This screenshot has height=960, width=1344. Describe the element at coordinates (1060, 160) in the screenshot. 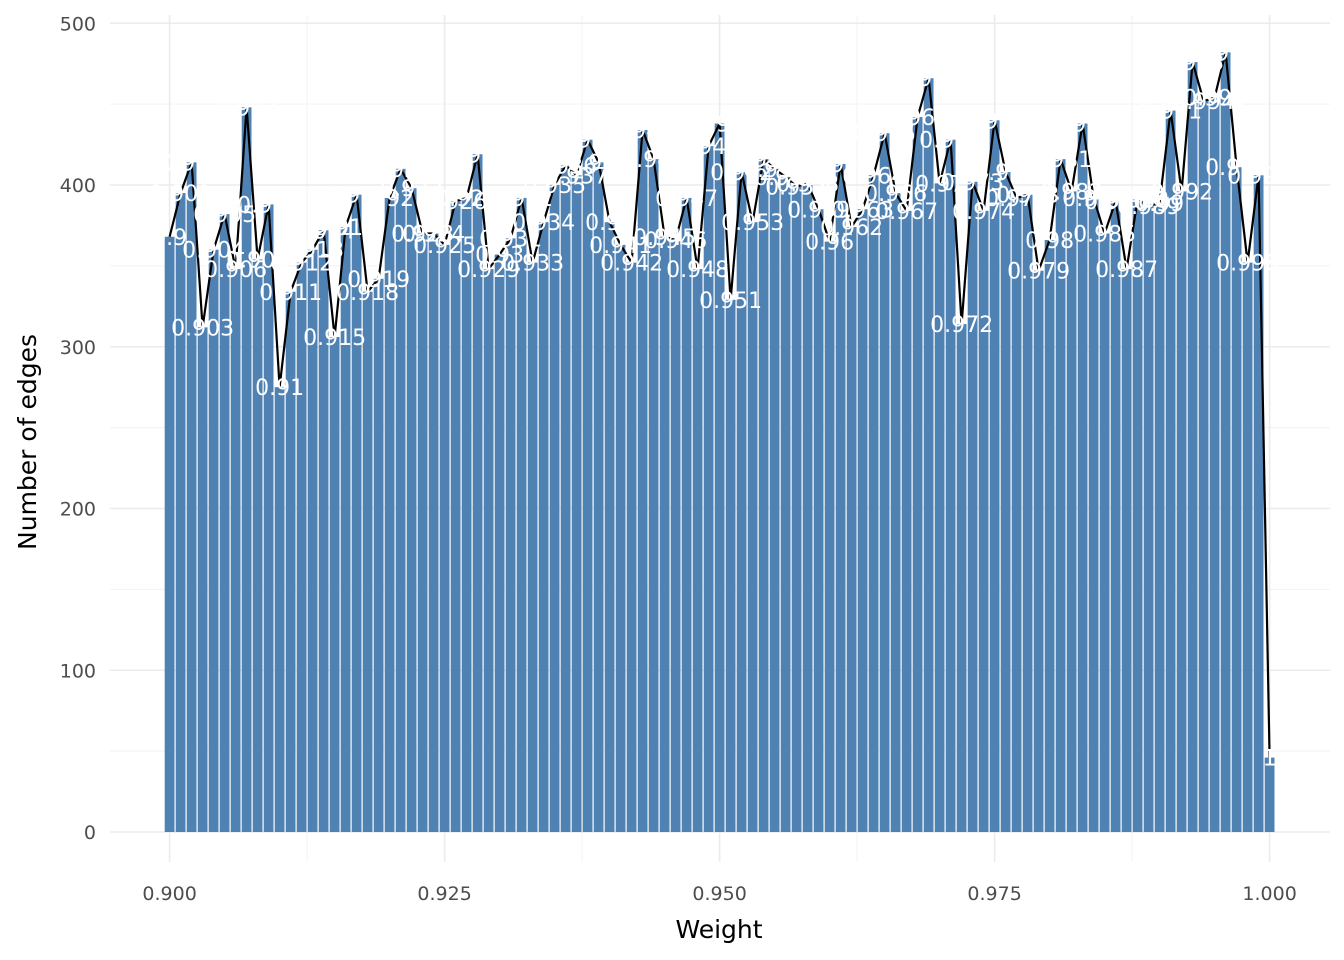

I see `bar-value-label: 0.981` at that location.